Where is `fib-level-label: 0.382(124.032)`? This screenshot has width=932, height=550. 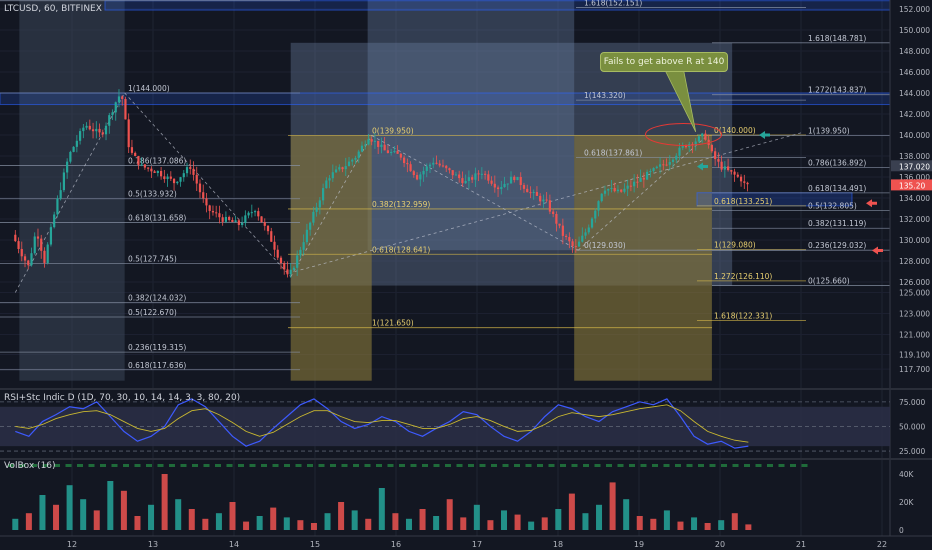 fib-level-label: 0.382(124.032) is located at coordinates (157, 298).